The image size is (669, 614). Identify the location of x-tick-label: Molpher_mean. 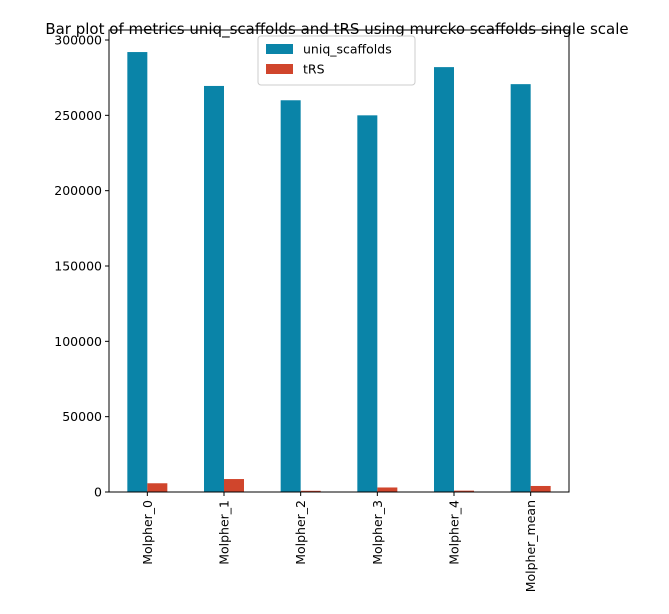
(530, 546).